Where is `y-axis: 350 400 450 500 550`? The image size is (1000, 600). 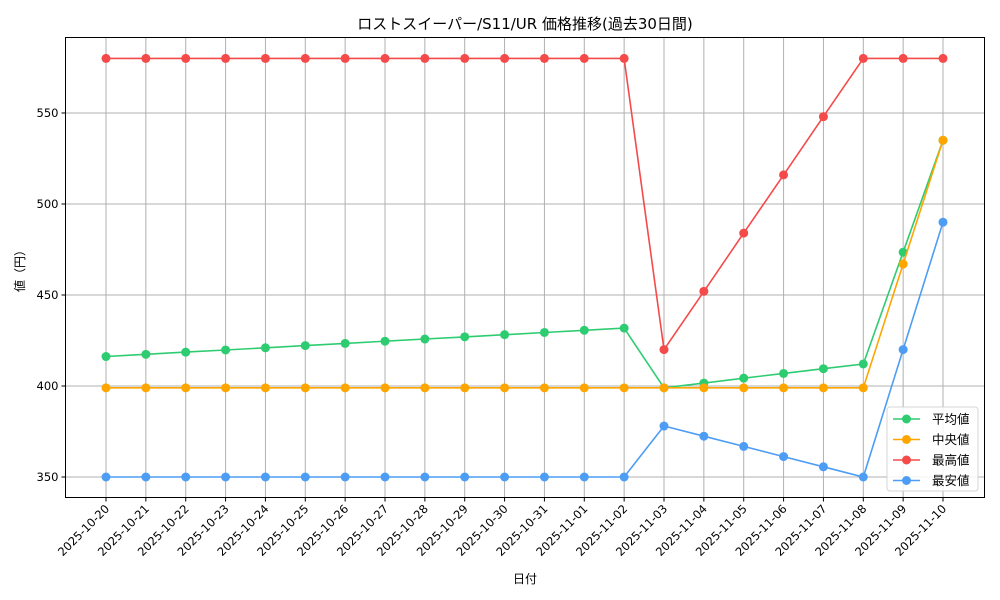 y-axis: 350 400 450 500 550 is located at coordinates (51, 295).